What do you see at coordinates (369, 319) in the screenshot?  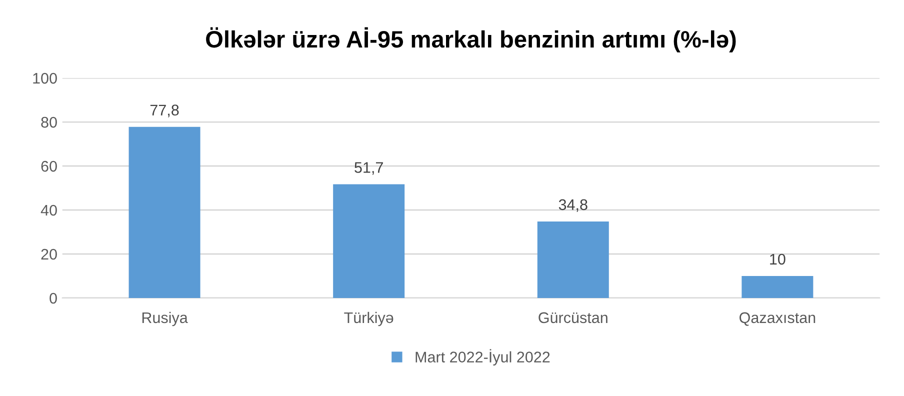 I see `x-tick-label: Türkiyə` at bounding box center [369, 319].